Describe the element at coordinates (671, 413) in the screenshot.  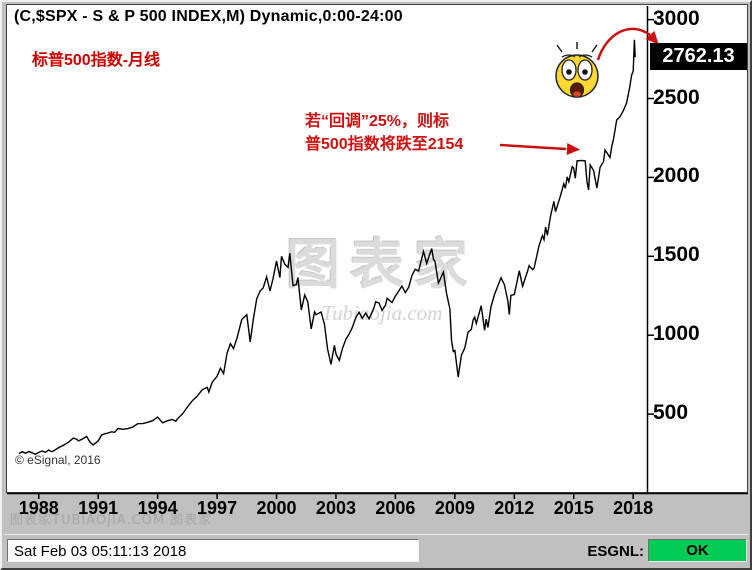
I see `y-axis-label: 500` at that location.